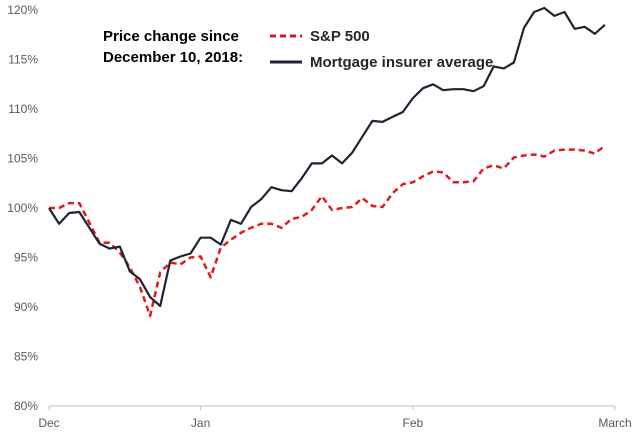  Describe the element at coordinates (48, 423) in the screenshot. I see `x-tick-label: Dec` at that location.